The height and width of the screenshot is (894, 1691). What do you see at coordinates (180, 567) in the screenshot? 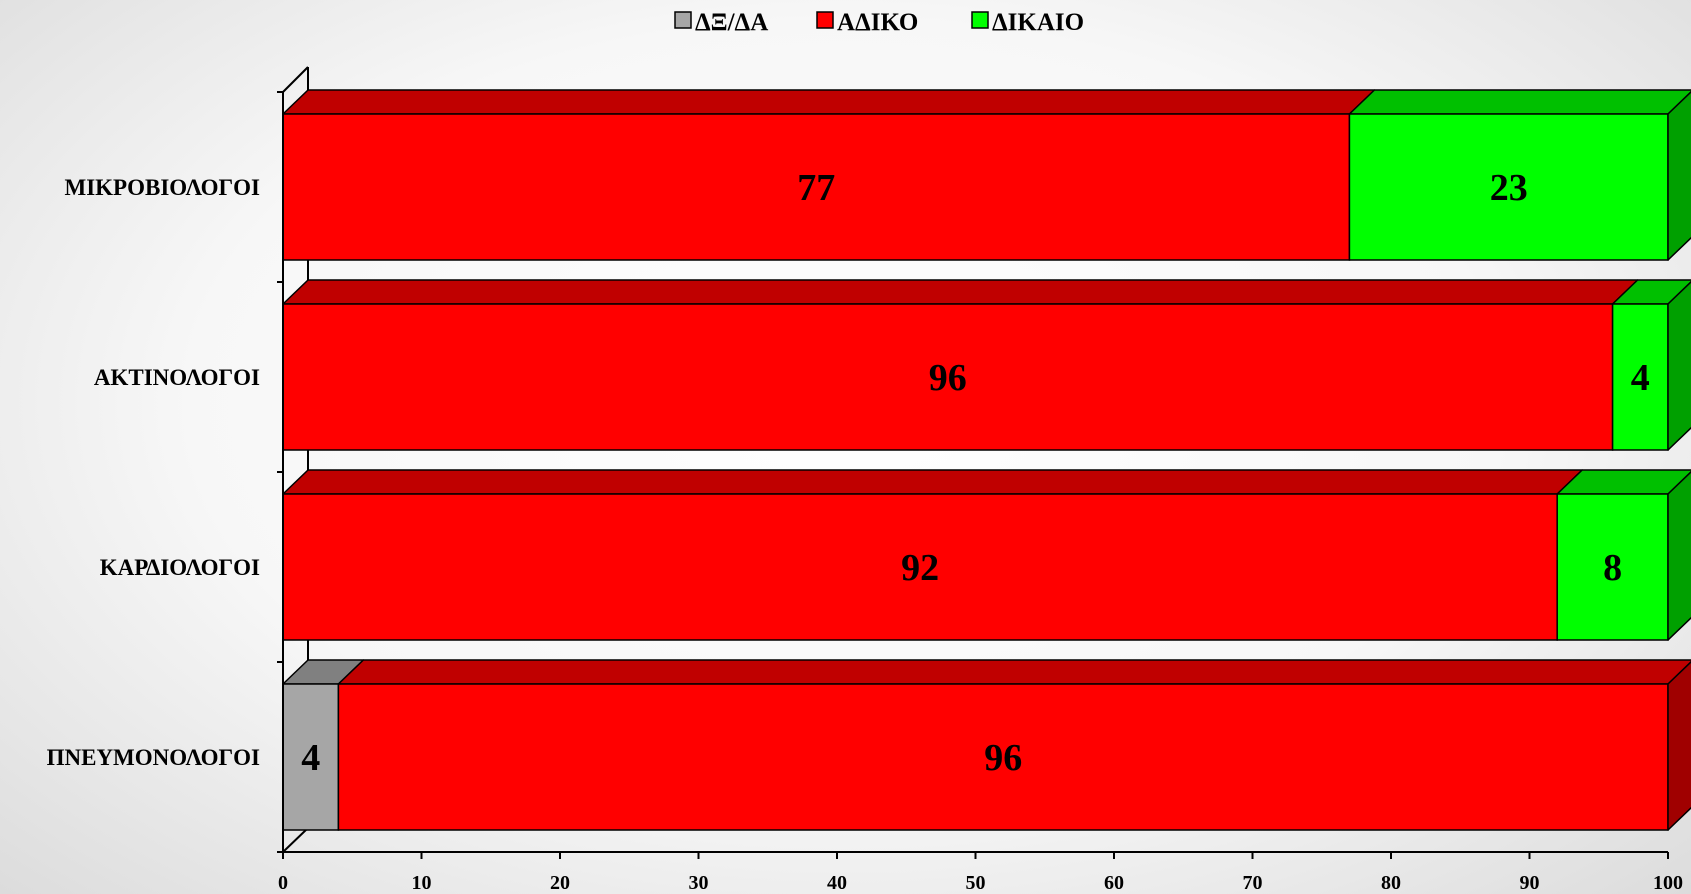
I see `category-label: ΚΑΡΔΙΟΛΟΓΟΙ` at bounding box center [180, 567].